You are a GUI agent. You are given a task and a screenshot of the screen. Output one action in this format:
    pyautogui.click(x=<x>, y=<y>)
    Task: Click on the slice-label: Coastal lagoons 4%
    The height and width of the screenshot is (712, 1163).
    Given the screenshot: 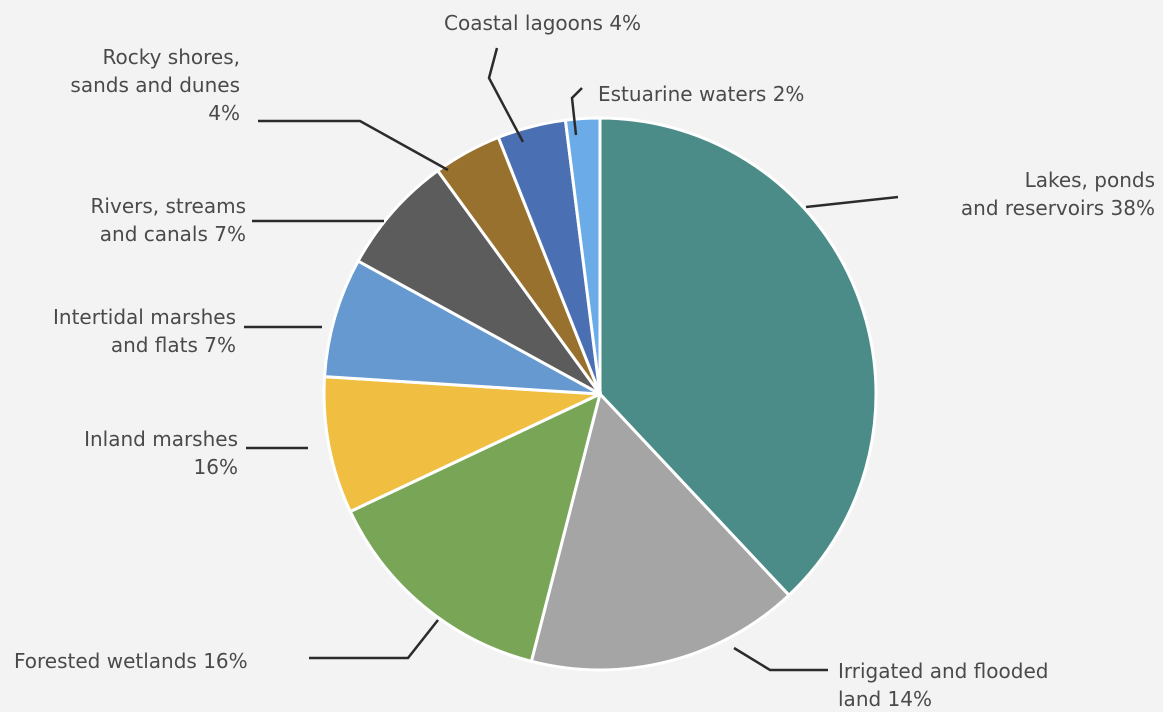 What is the action you would take?
    pyautogui.click(x=542, y=23)
    